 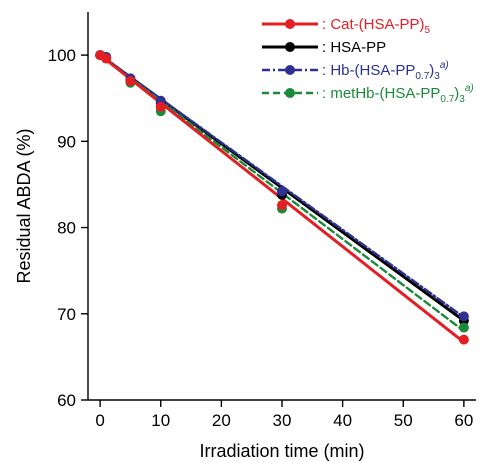 I want to click on y-axis-label: Residual ABDA (%), so click(x=24, y=205).